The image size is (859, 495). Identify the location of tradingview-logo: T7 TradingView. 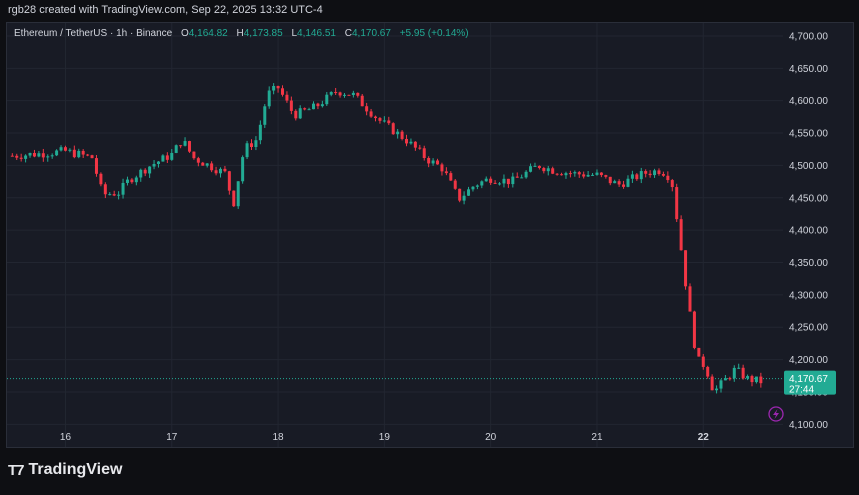
(65, 470).